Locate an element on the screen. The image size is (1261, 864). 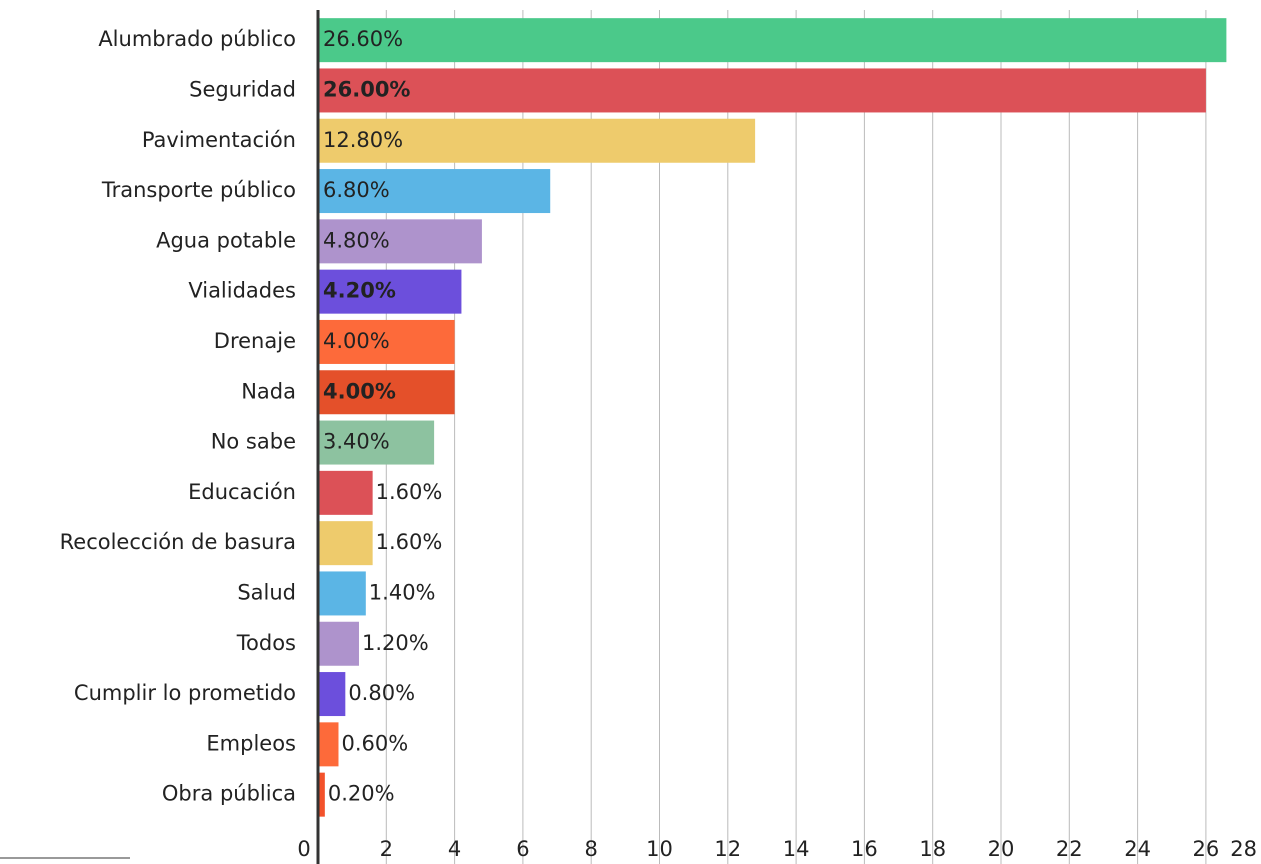
category-label: Agua potable is located at coordinates (226, 240).